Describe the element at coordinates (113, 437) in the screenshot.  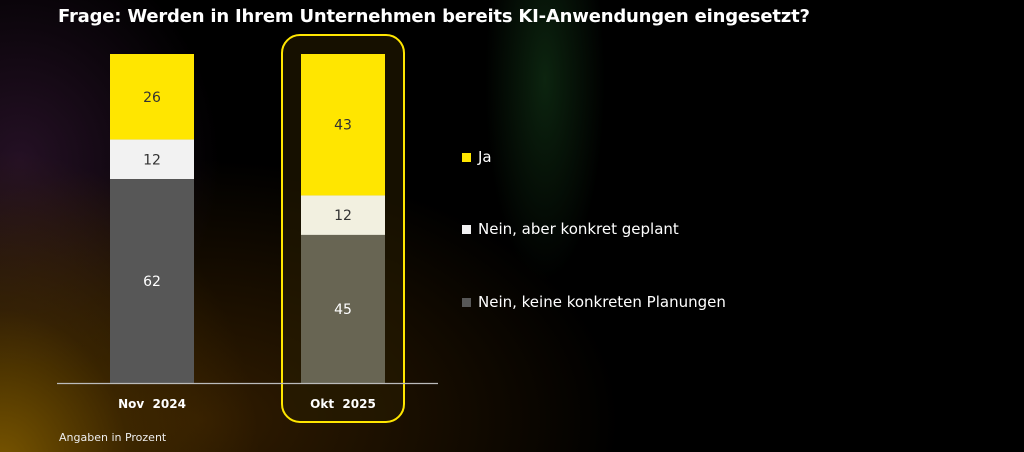
I see `footnote: Angaben in Prozent` at that location.